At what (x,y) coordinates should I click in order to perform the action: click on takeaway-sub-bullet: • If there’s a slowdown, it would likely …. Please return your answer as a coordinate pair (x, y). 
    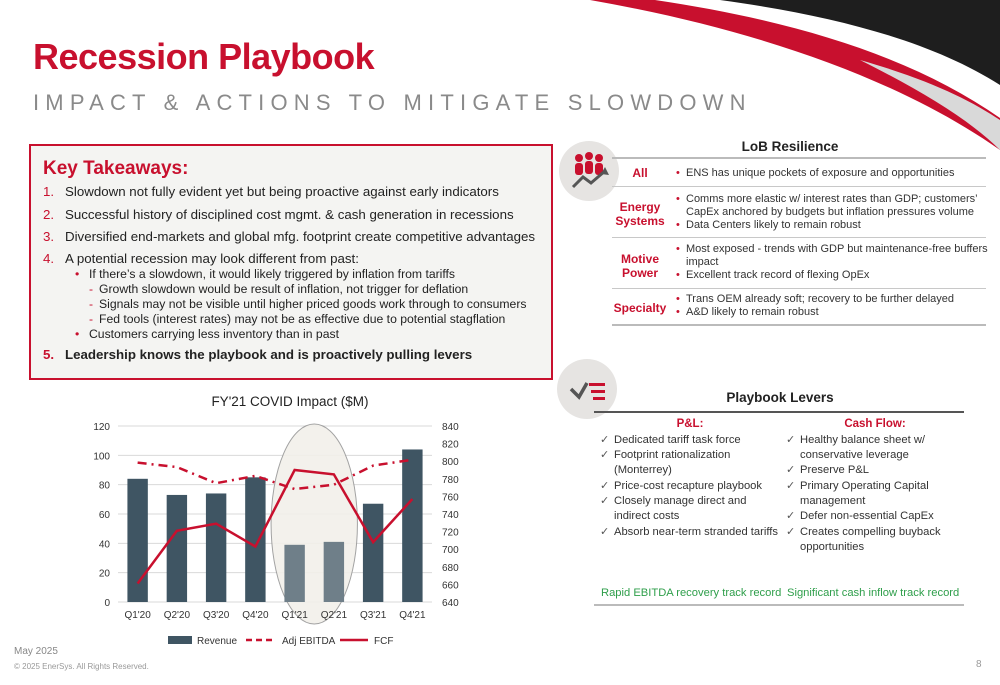
    Looking at the image, I should click on (265, 274).